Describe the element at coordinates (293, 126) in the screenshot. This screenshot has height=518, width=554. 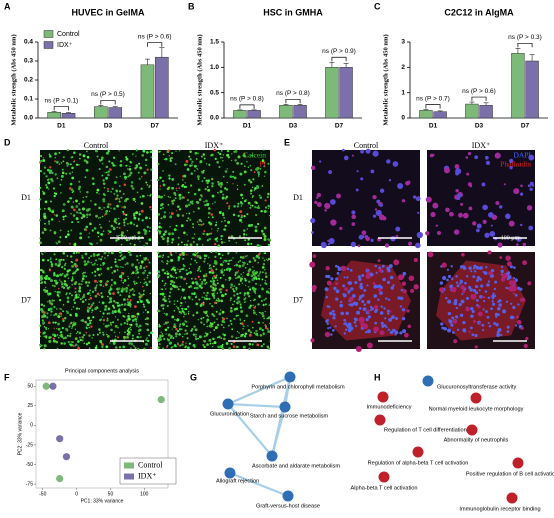
I see `x-tick-label: D3` at that location.